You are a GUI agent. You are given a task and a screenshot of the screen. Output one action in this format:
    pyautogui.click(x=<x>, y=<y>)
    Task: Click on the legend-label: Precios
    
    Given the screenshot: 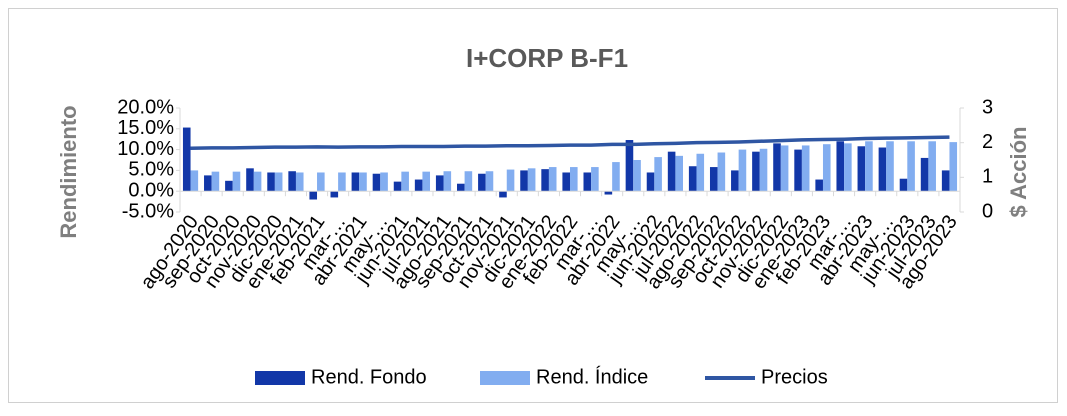 What is the action you would take?
    pyautogui.click(x=794, y=377)
    